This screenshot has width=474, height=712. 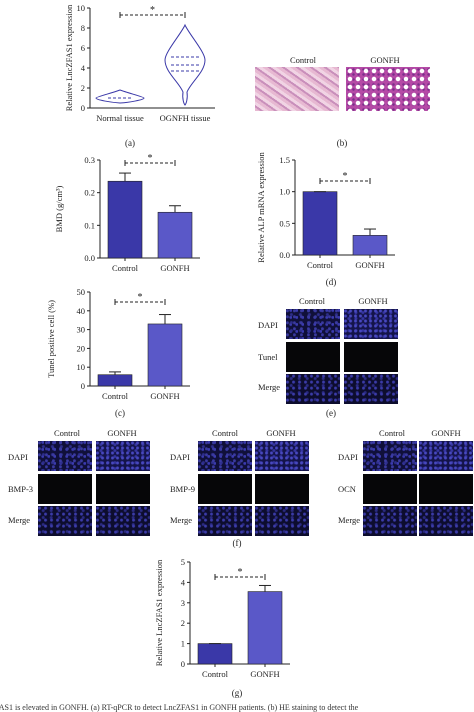 I want to click on y-tick-label: 30, so click(x=81, y=330).